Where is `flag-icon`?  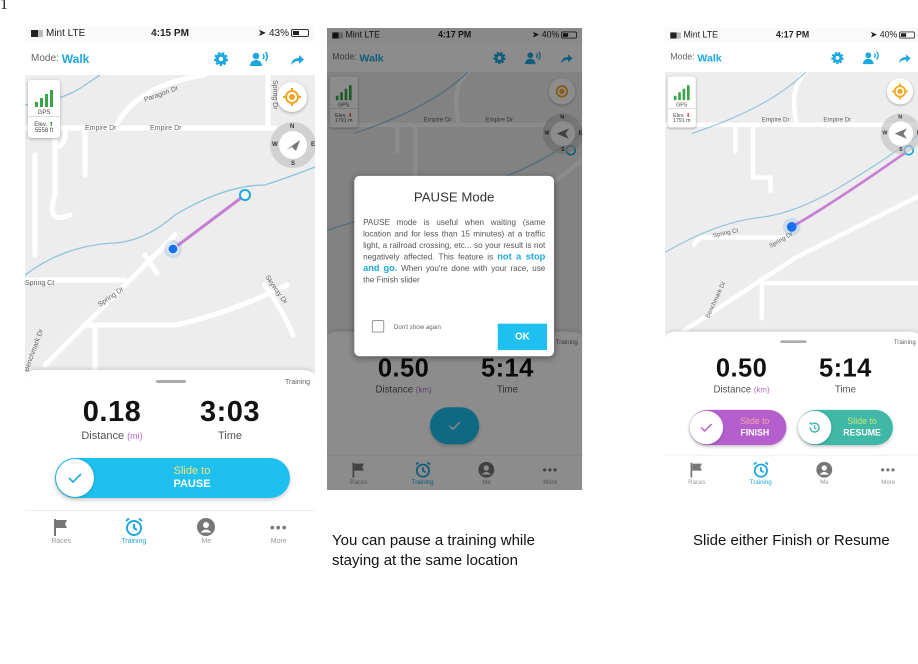
flag-icon is located at coordinates (359, 469).